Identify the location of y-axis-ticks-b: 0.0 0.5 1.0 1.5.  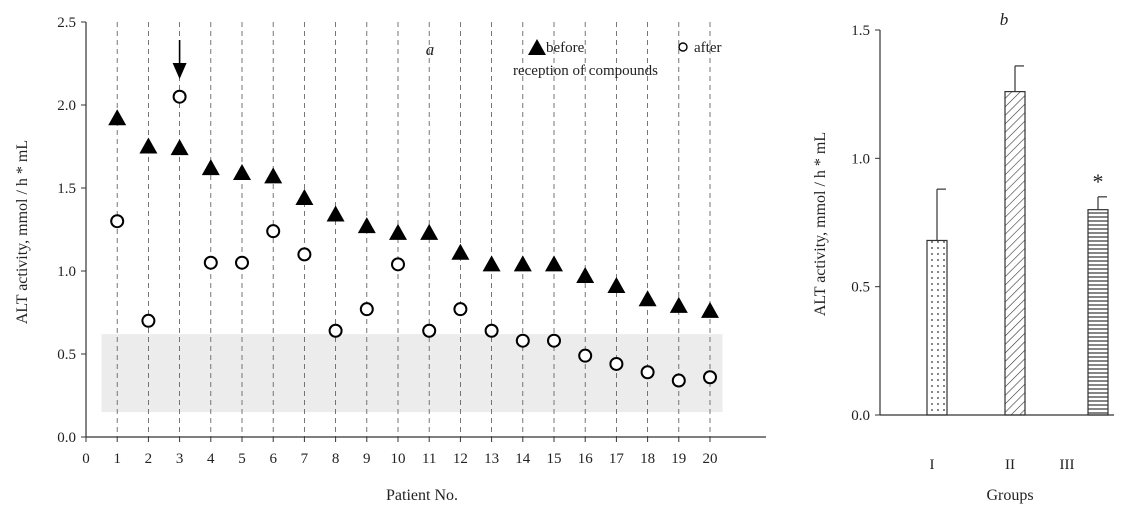
(865, 223).